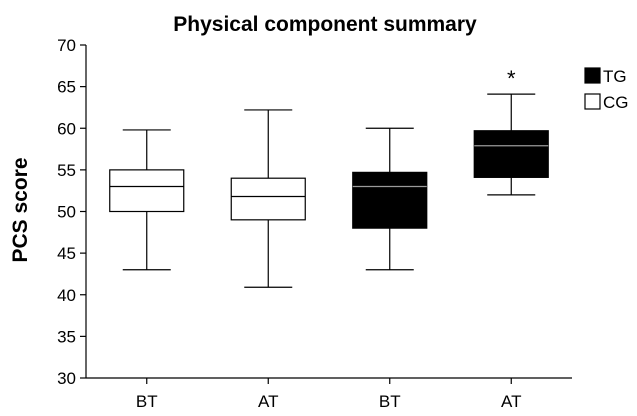 The height and width of the screenshot is (416, 637). What do you see at coordinates (615, 76) in the screenshot?
I see `legend-label-tg: TG` at bounding box center [615, 76].